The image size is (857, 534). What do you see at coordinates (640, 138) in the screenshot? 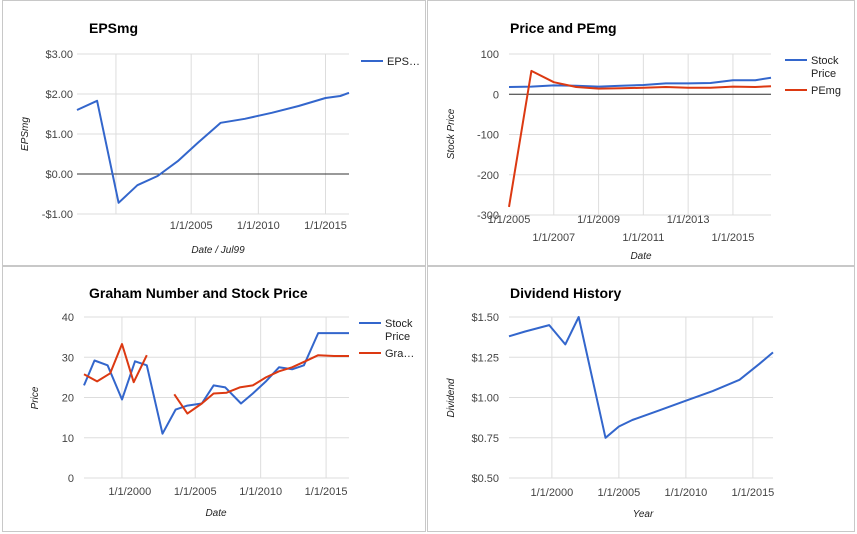
I see `series-line-pemg` at bounding box center [640, 138].